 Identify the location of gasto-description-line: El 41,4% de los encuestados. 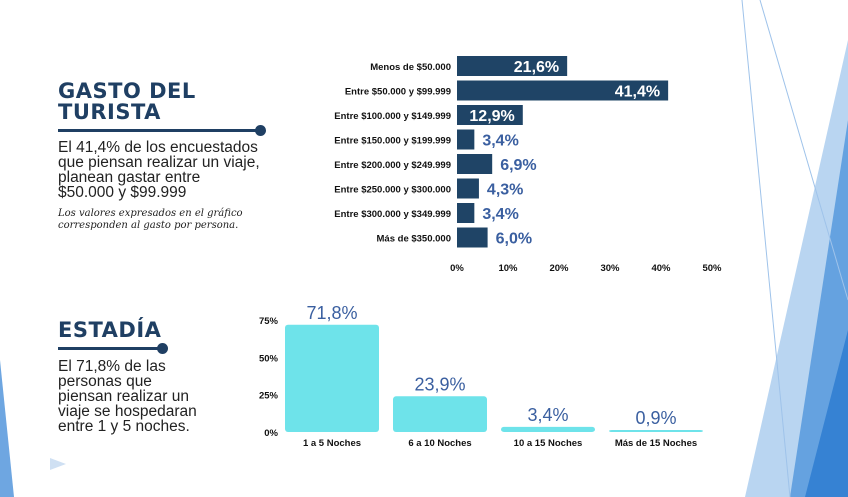
(158, 147).